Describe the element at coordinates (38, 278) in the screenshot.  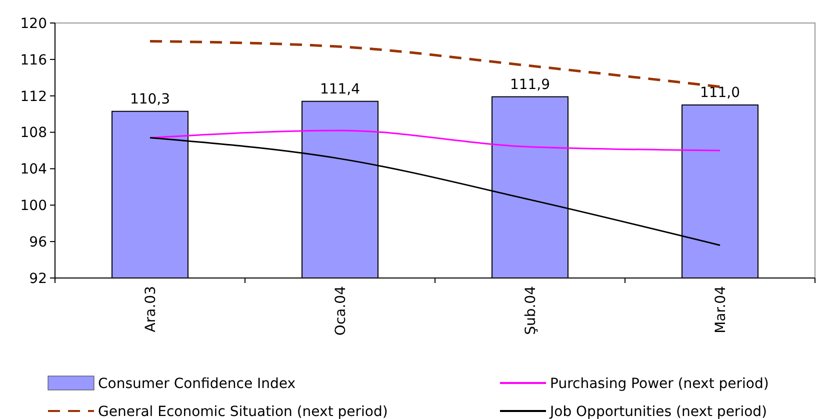
I see `y-tick-label: 92` at that location.